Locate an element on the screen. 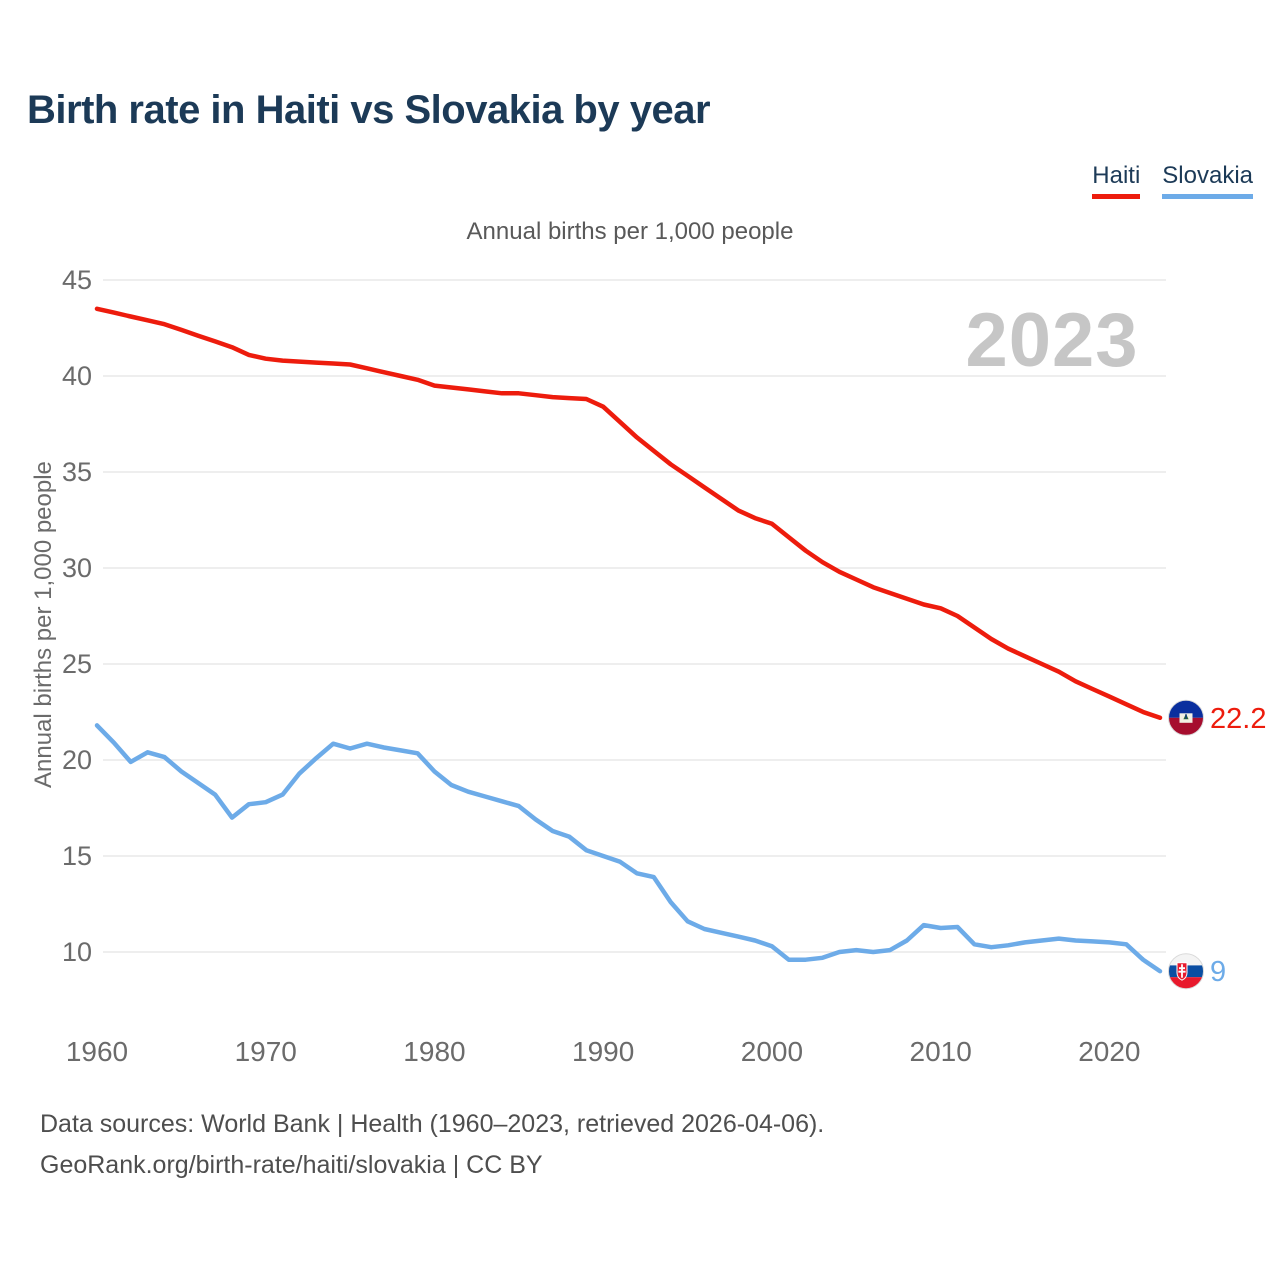  y-tick-label: 45 is located at coordinates (77, 280).